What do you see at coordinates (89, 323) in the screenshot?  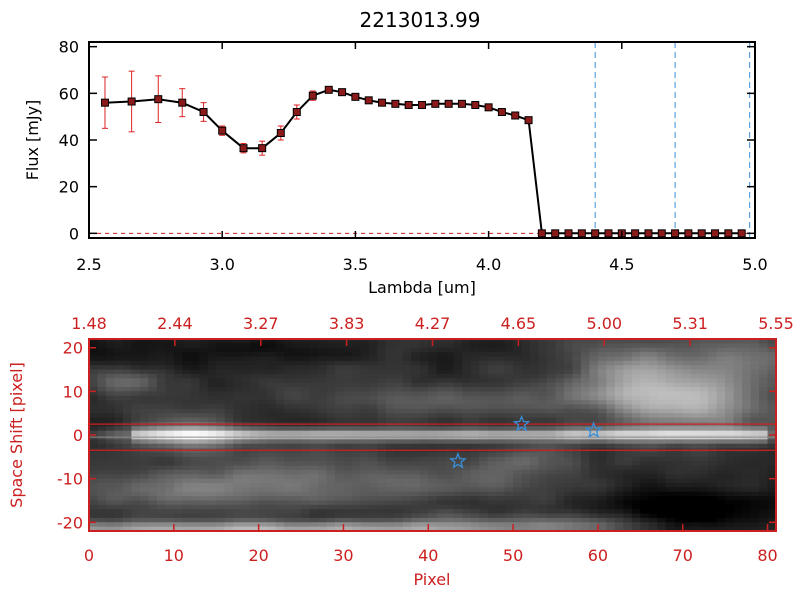 I see `image-top-tick-label-0: 1.48` at bounding box center [89, 323].